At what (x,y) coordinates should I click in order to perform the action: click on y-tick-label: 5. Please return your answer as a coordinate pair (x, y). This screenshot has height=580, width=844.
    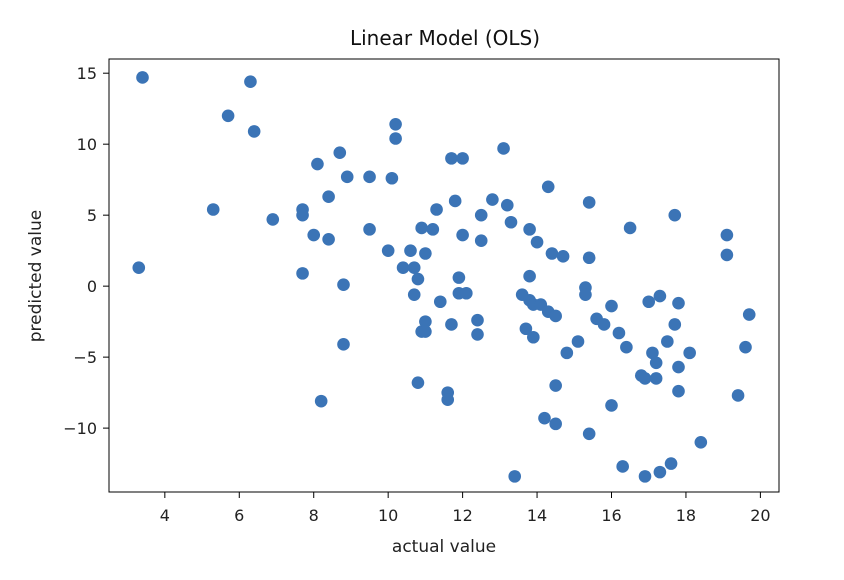
    Looking at the image, I should click on (92, 215).